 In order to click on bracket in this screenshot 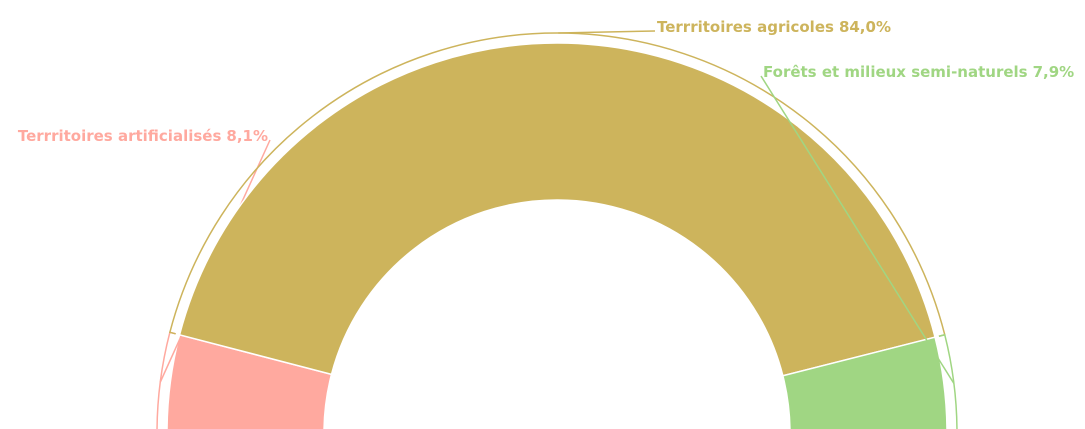, I will do `click(948, 381)`.